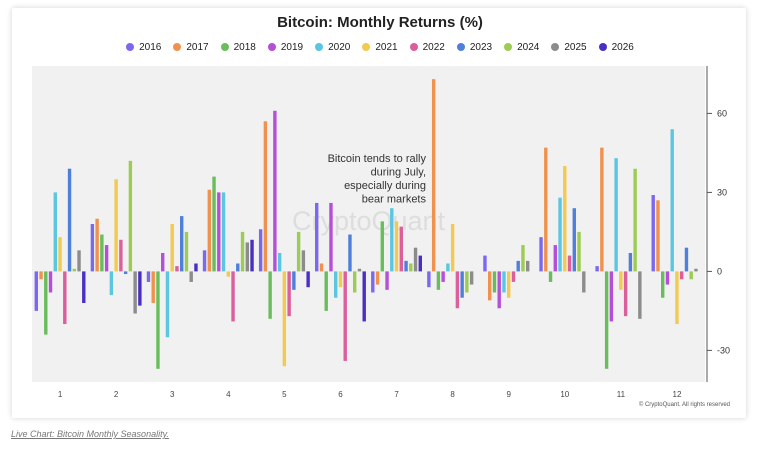  Describe the element at coordinates (415, 259) in the screenshot. I see `bar-2025-m7` at that location.